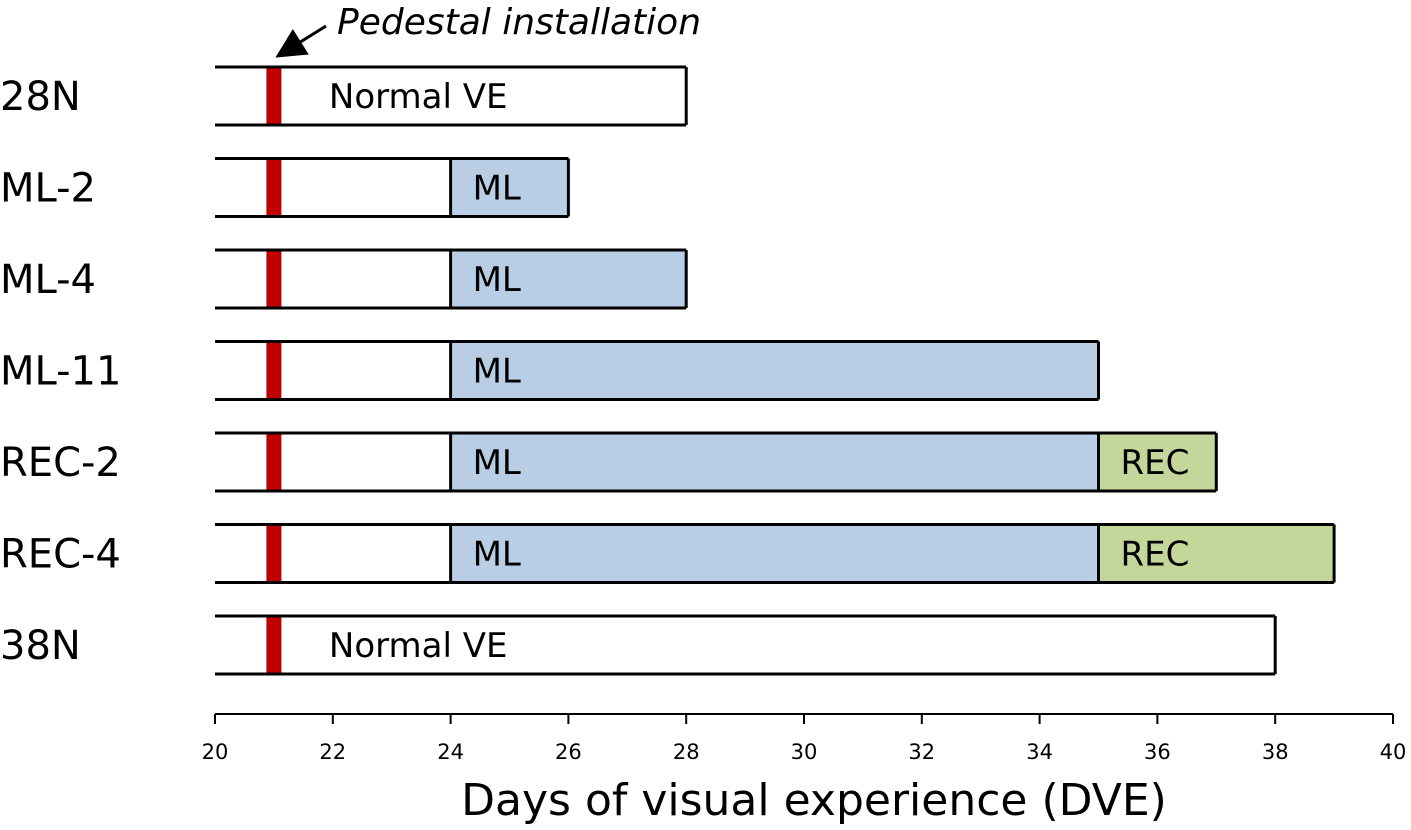 This screenshot has height=830, width=1411. I want to click on x-tick-label: 26, so click(568, 752).